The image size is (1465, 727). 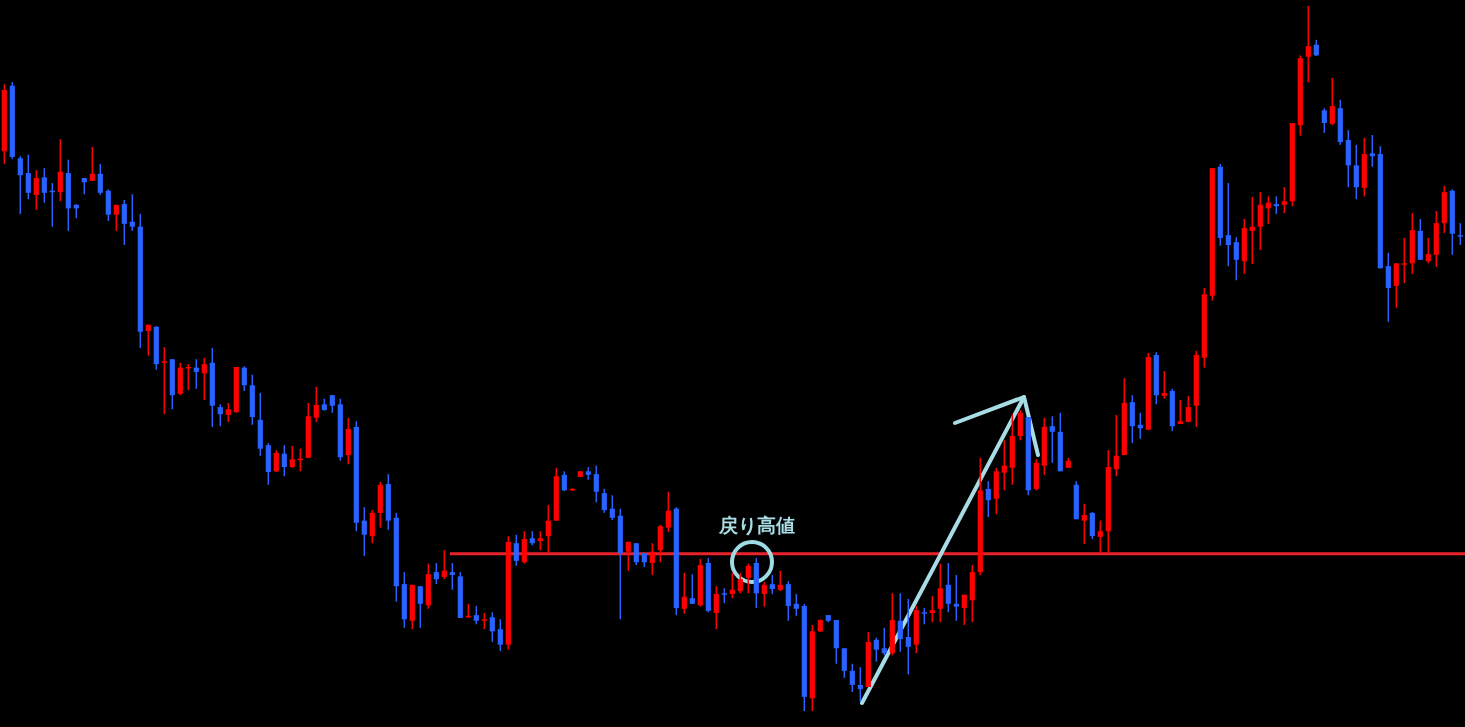 What do you see at coordinates (756, 525) in the screenshot?
I see `annotation: 戻り高値` at bounding box center [756, 525].